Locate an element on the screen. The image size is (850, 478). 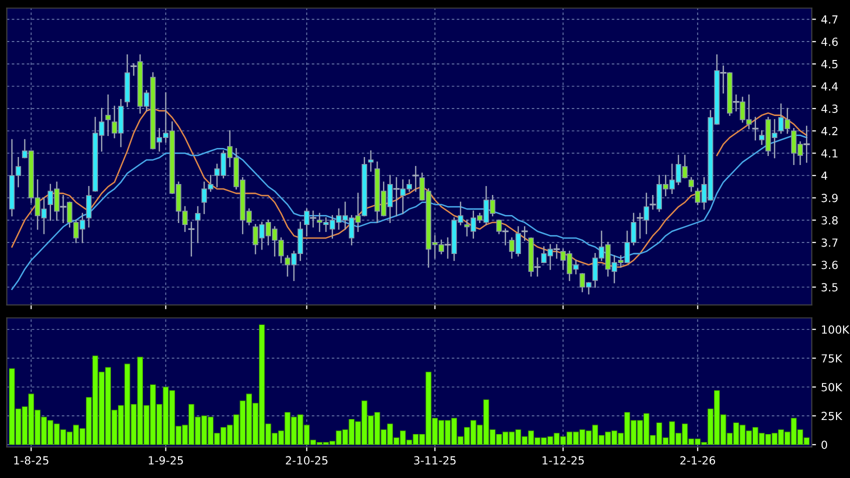
y-tick-label: 4 is located at coordinates (824, 176).